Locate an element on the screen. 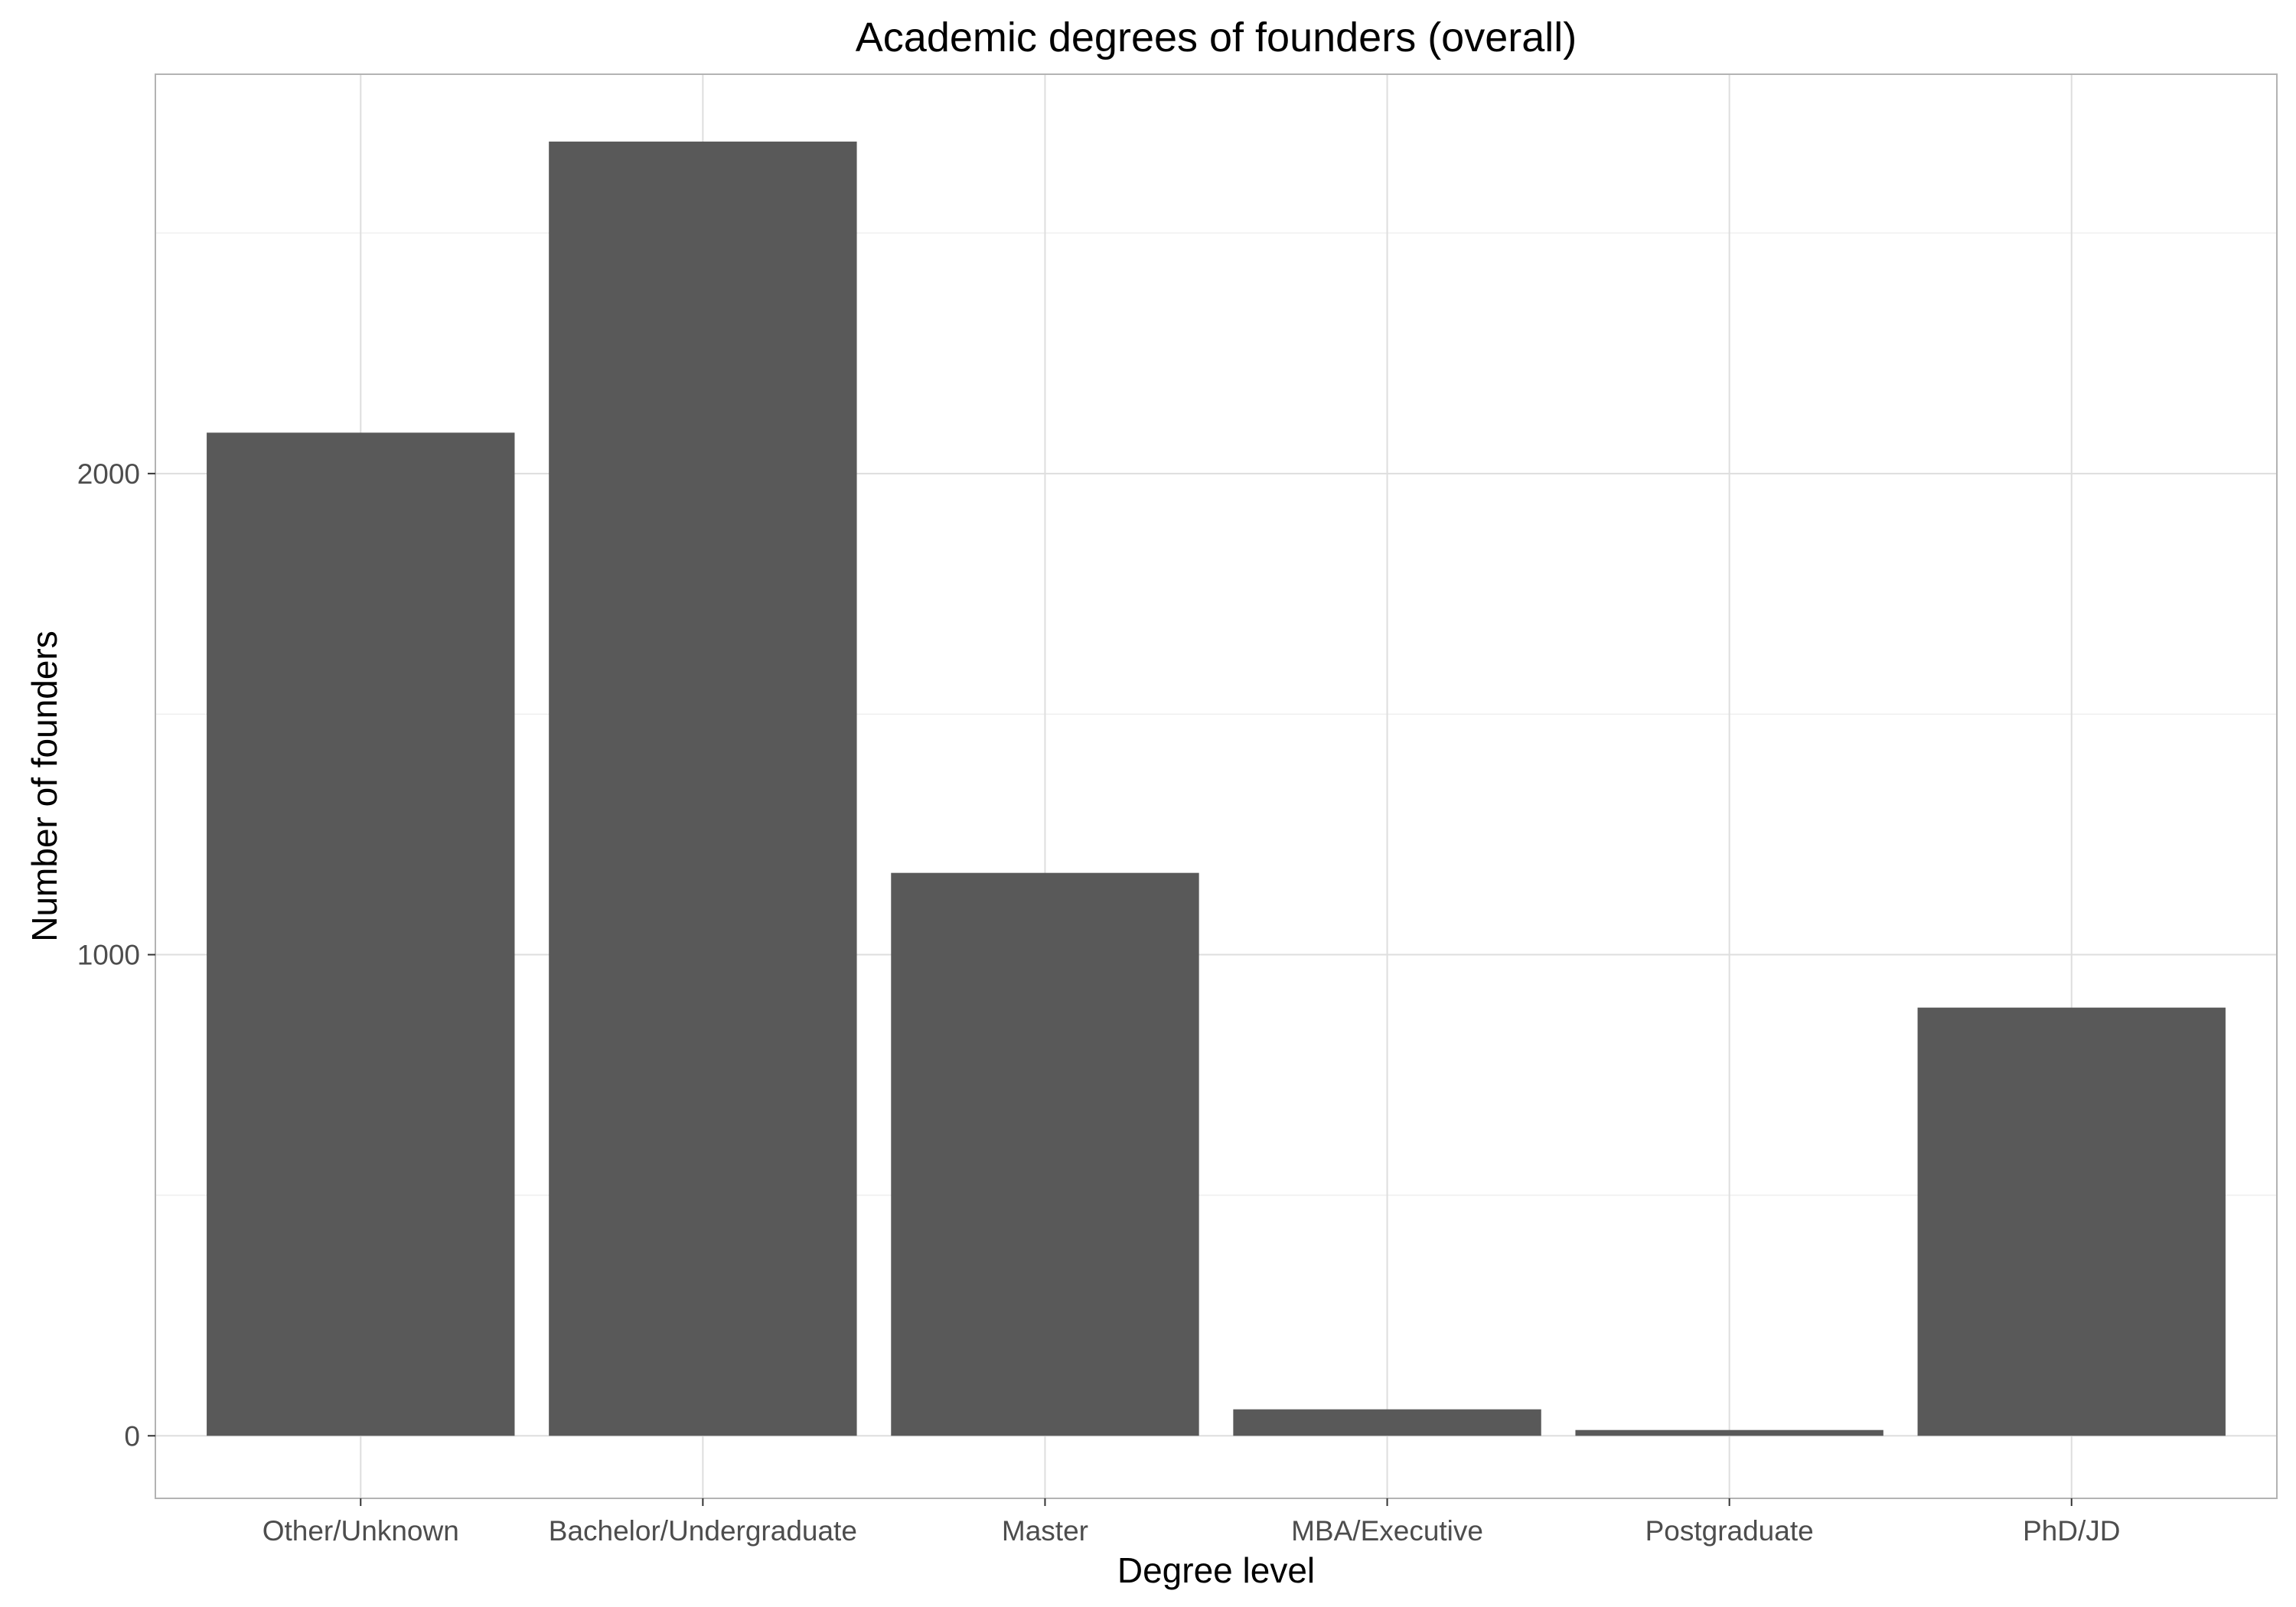 This screenshot has height=1607, width=2296. x-tick-label: Other/Unknown is located at coordinates (361, 1531).